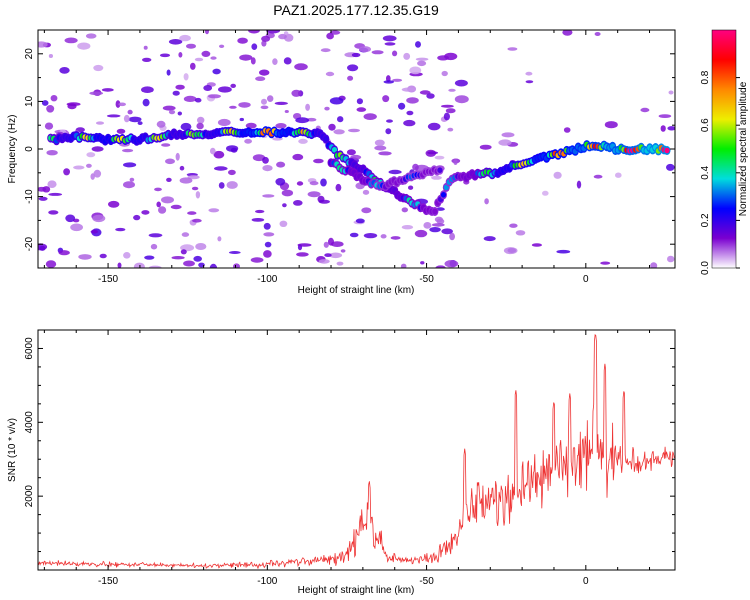 This screenshot has height=600, width=750. I want to click on figure-title: PAZ1.2025.177.12.35.G19, so click(356, 10).